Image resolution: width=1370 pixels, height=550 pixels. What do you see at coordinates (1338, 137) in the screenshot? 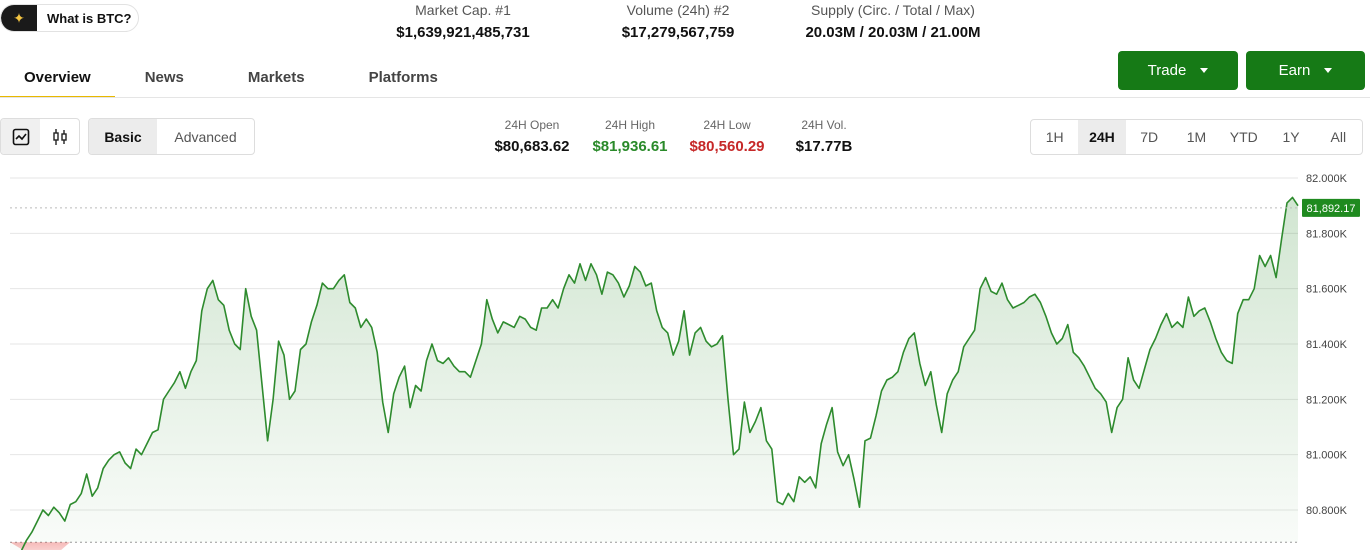
I see `range-all: All` at bounding box center [1338, 137].